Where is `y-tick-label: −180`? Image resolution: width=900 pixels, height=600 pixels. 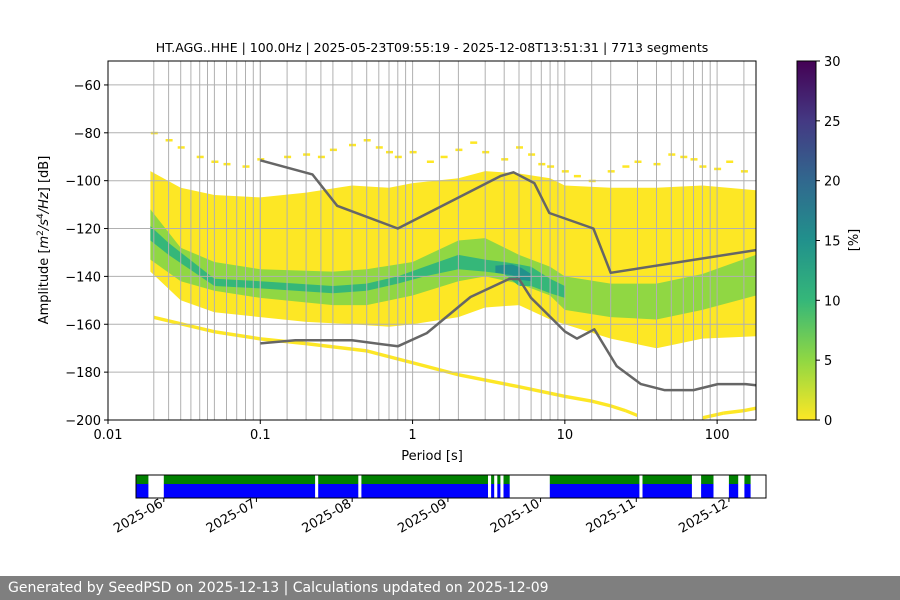
y-tick-label: −180 is located at coordinates (83, 373).